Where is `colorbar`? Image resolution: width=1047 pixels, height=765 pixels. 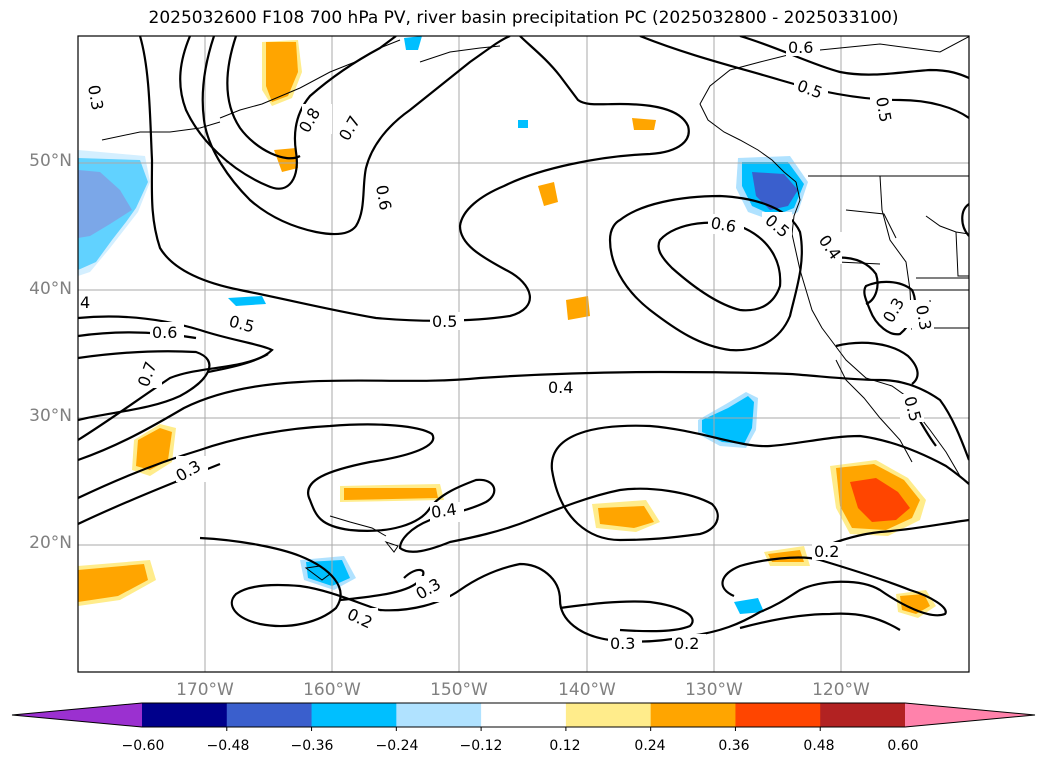
colorbar is located at coordinates (523, 716).